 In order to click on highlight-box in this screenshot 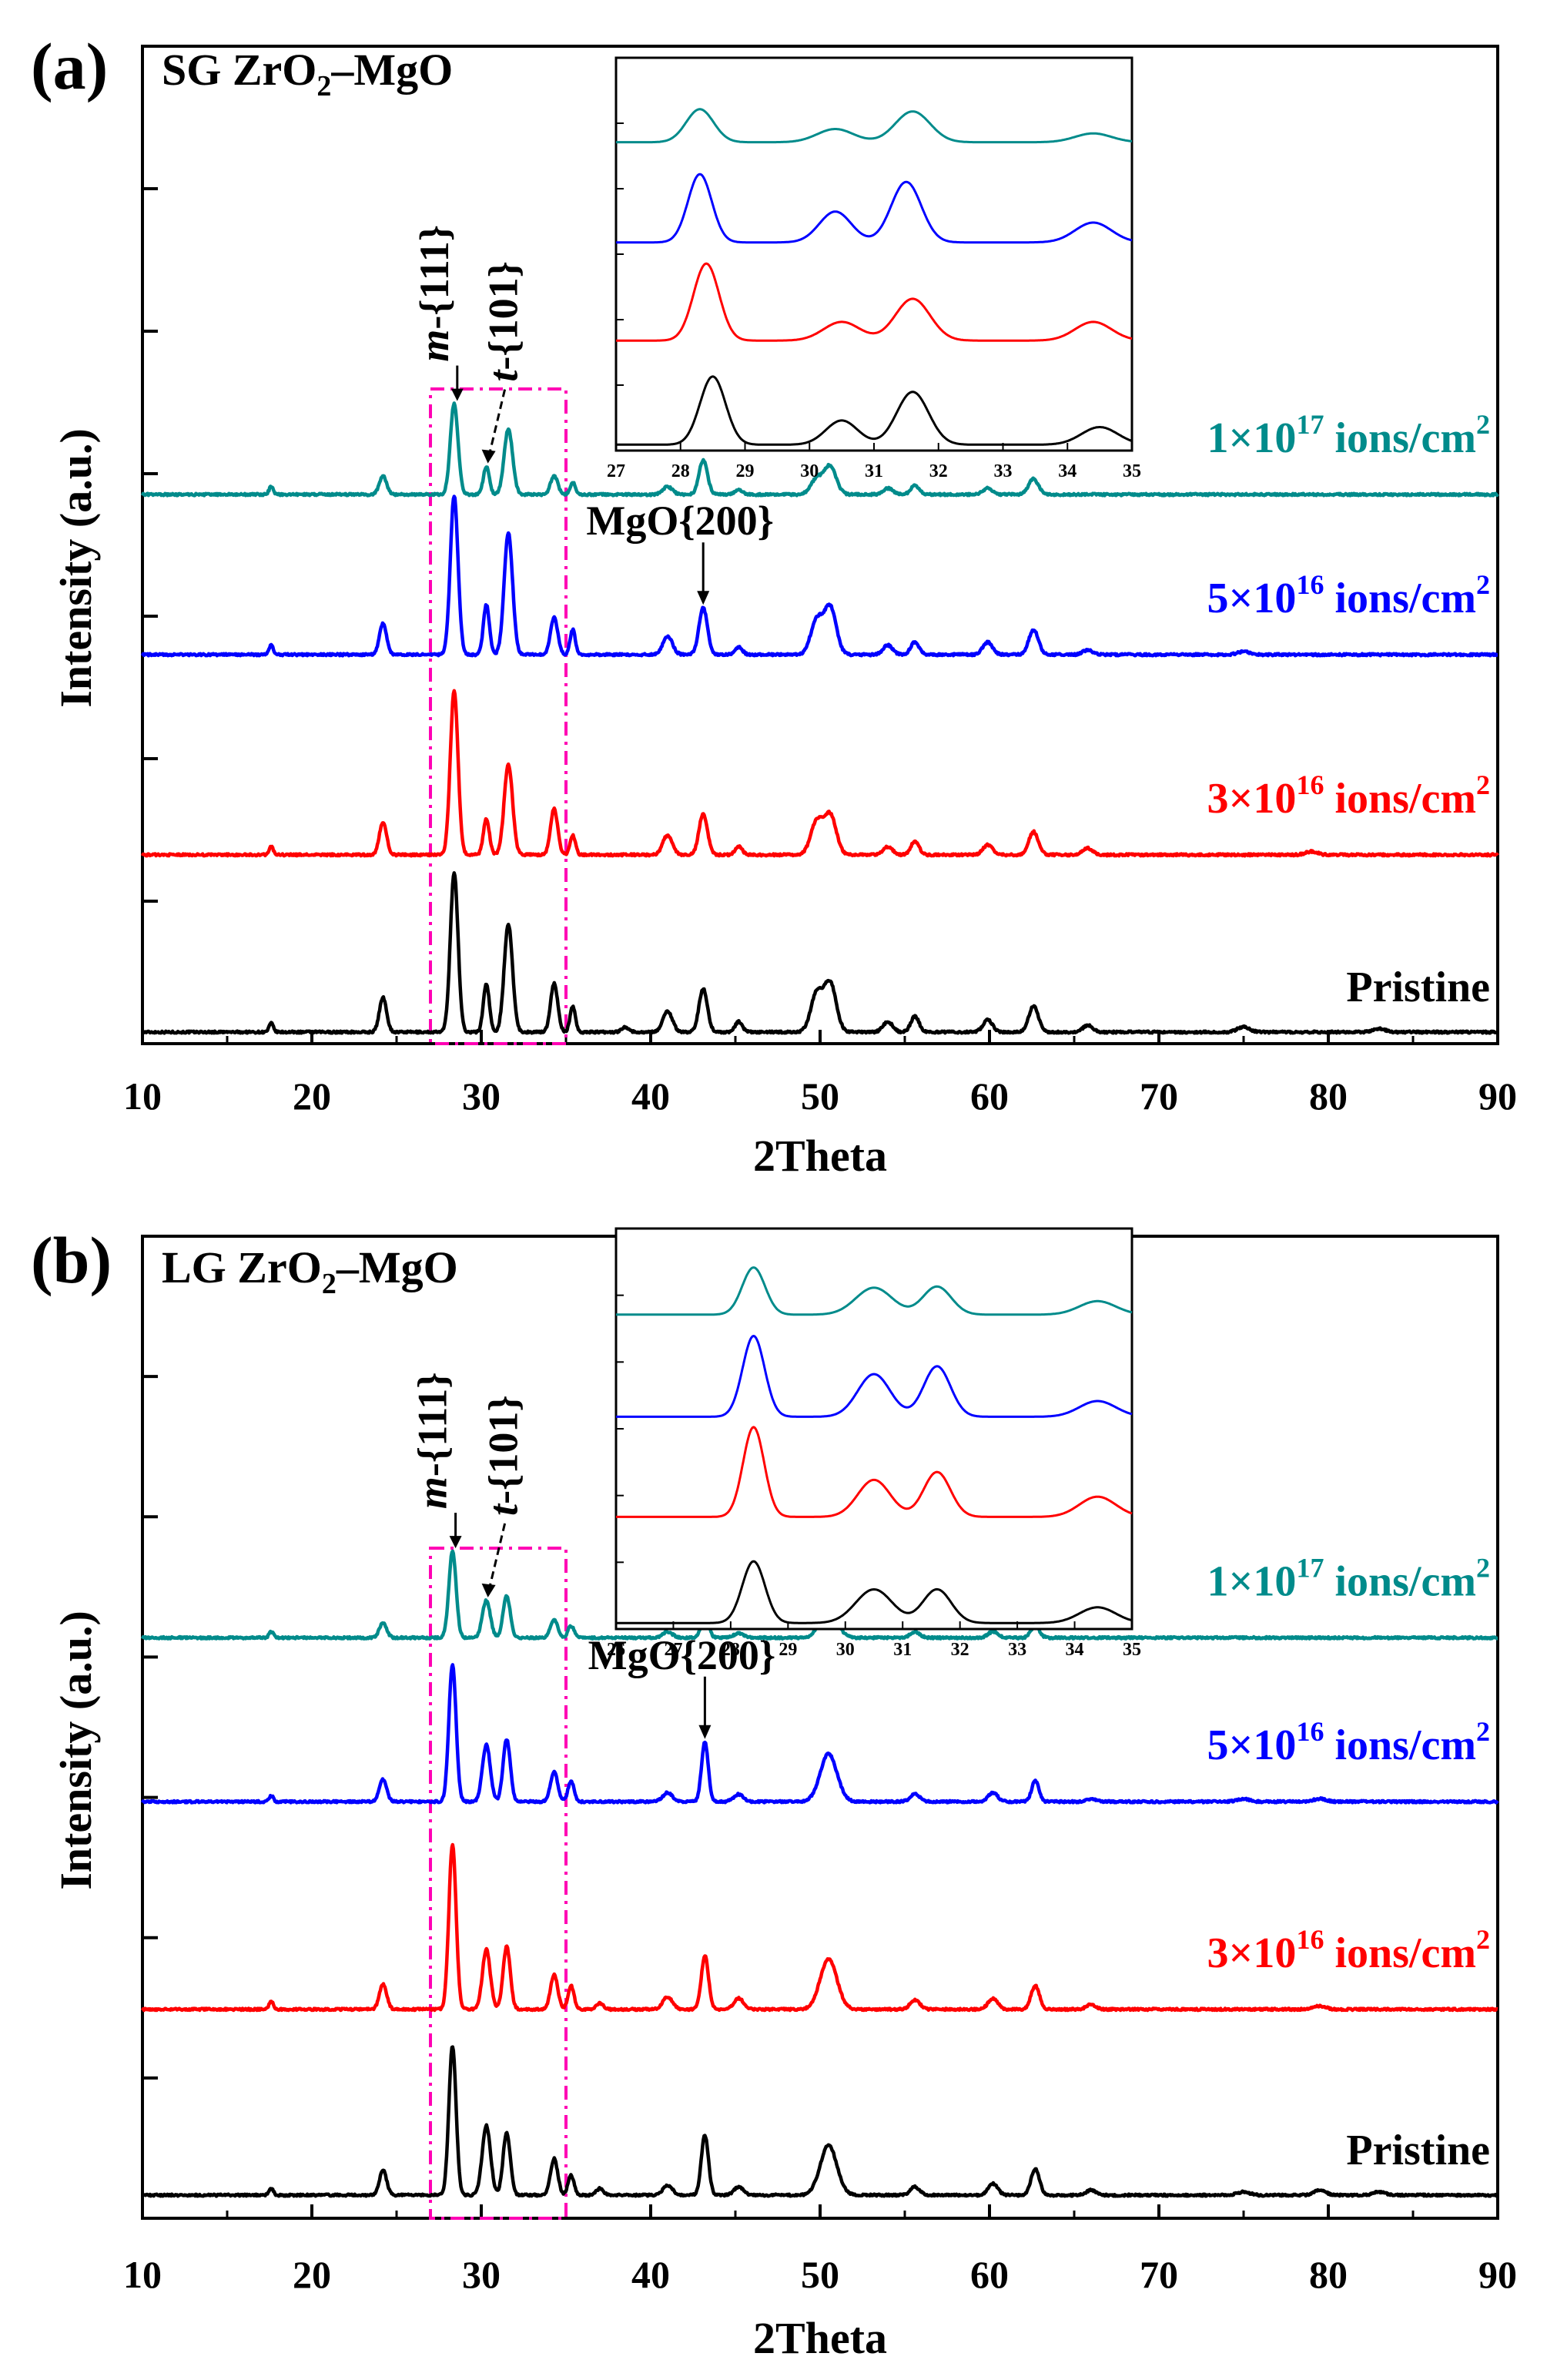, I will do `click(499, 716)`.